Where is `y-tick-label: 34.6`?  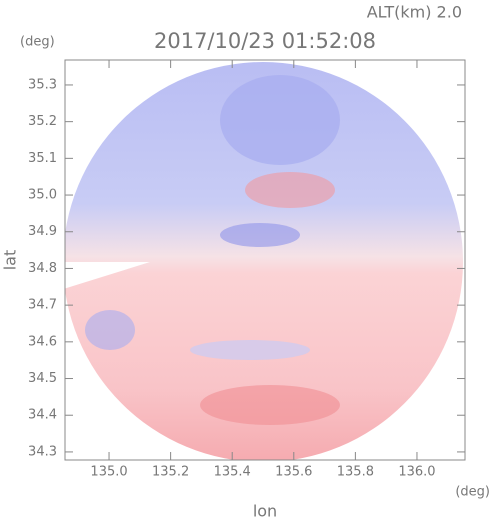 y-tick-label: 34.6 is located at coordinates (42, 341).